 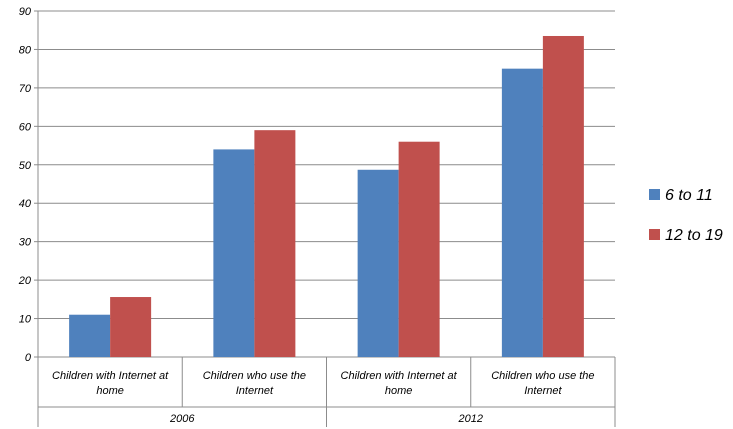 What do you see at coordinates (25, 127) in the screenshot?
I see `y-tick-label: 60` at bounding box center [25, 127].